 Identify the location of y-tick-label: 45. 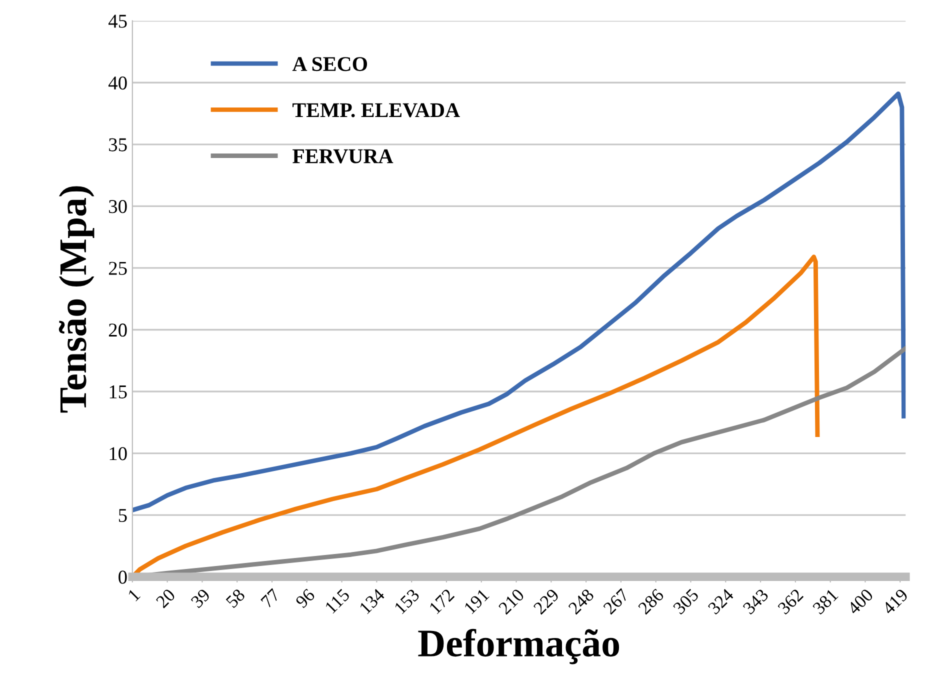
(117, 21).